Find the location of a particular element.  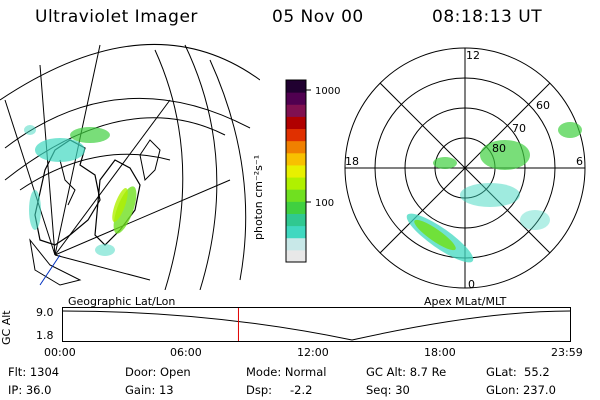

altitude-plot is located at coordinates (316, 324).